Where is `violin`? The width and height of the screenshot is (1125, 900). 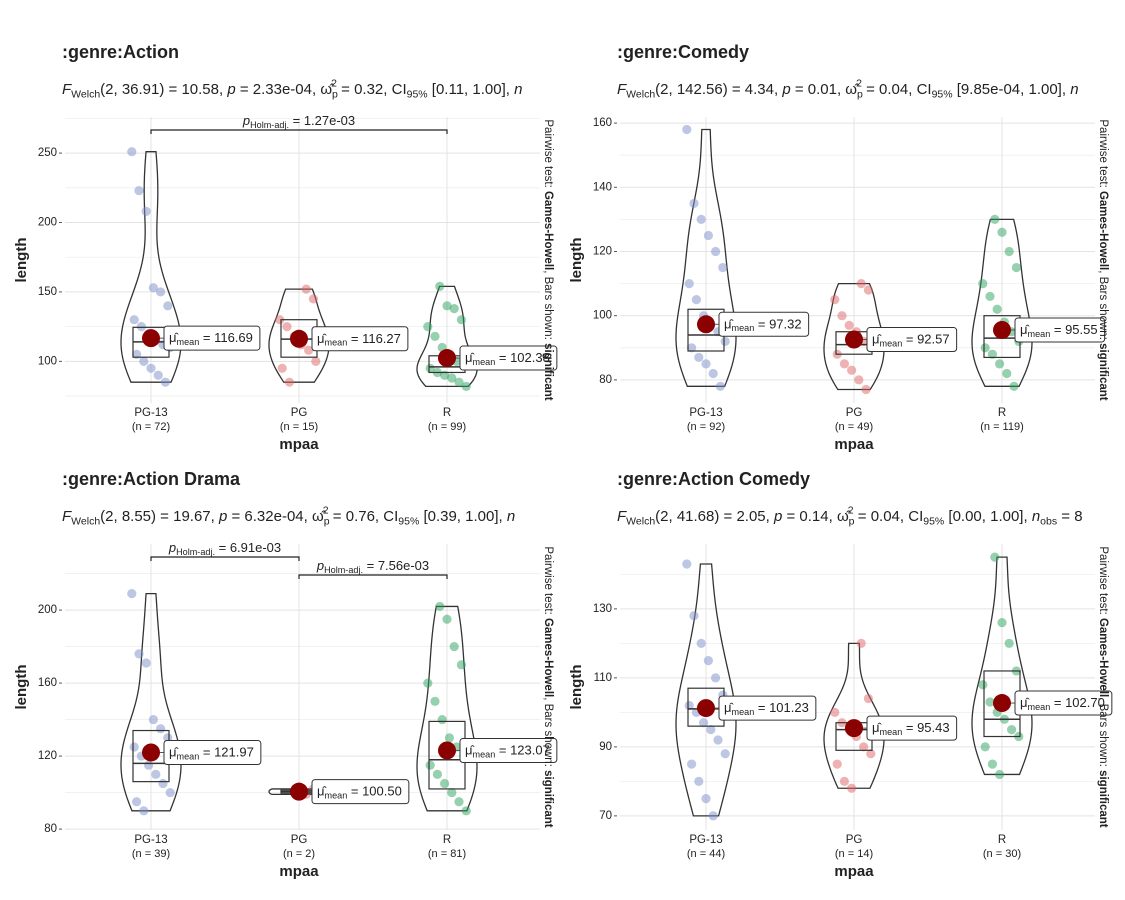
violin is located at coordinates (854, 336).